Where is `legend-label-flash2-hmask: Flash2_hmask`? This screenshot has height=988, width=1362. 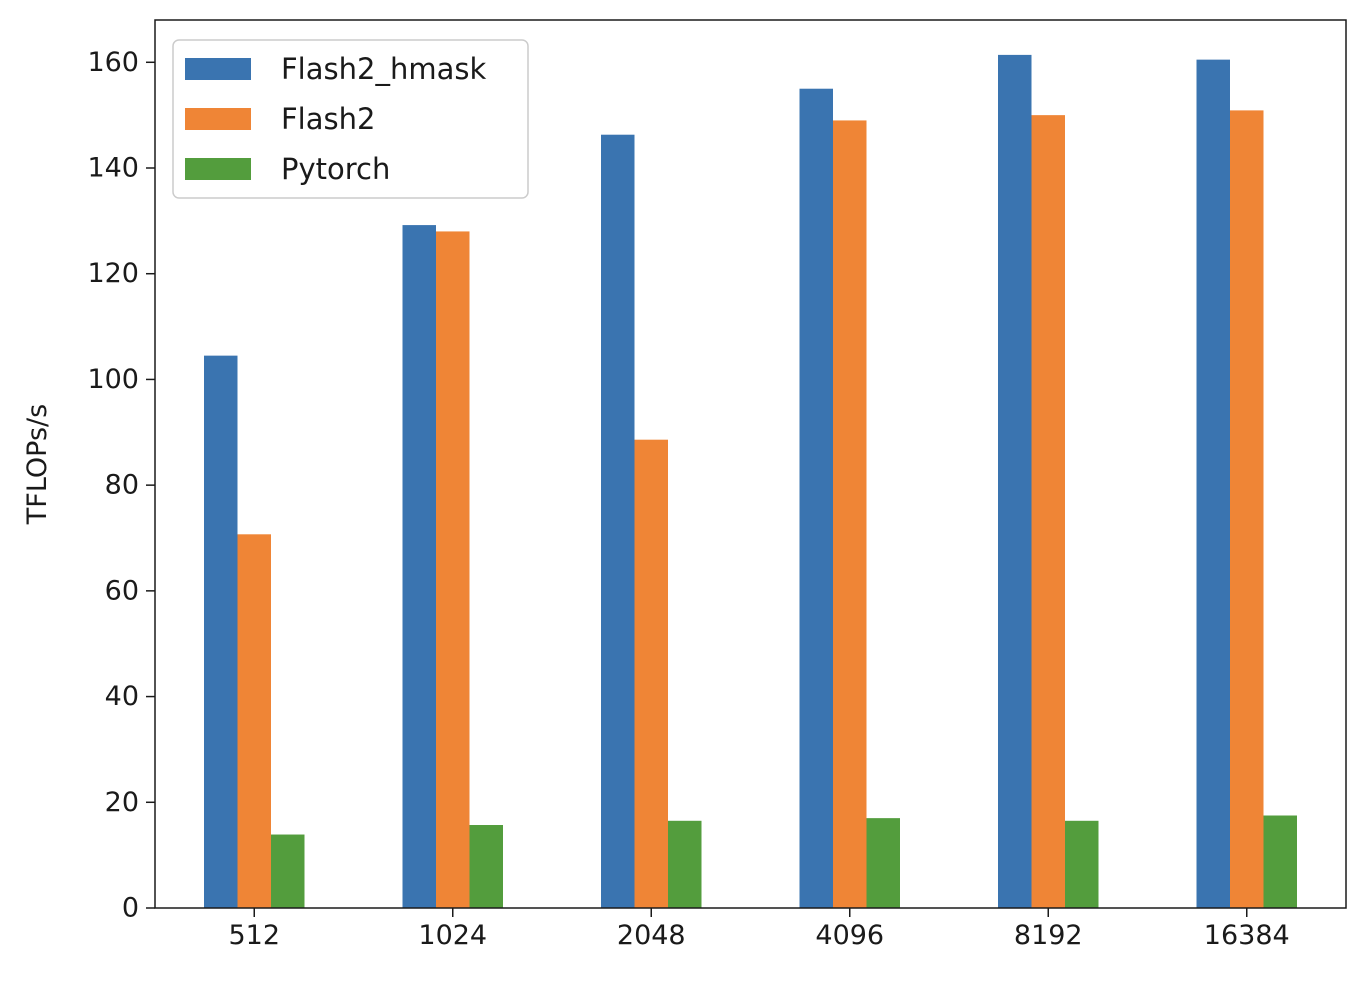
legend-label-flash2-hmask: Flash2_hmask is located at coordinates (383, 69).